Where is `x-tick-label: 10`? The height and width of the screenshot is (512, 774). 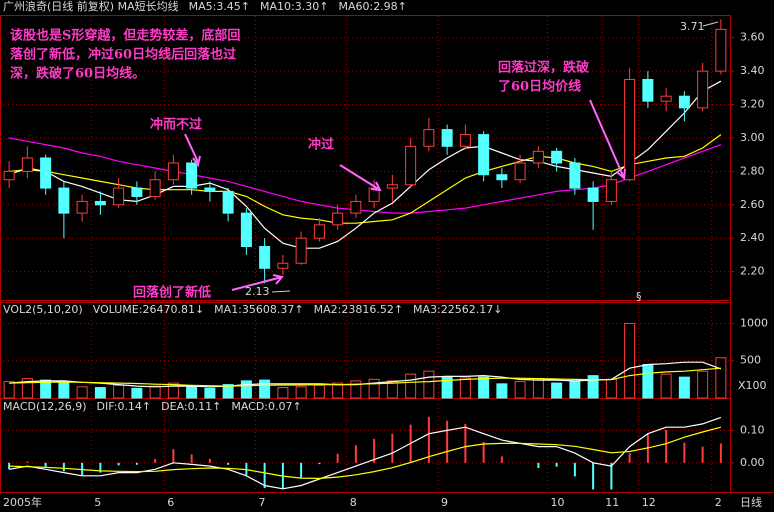
x-tick-label: 10 is located at coordinates (558, 502).